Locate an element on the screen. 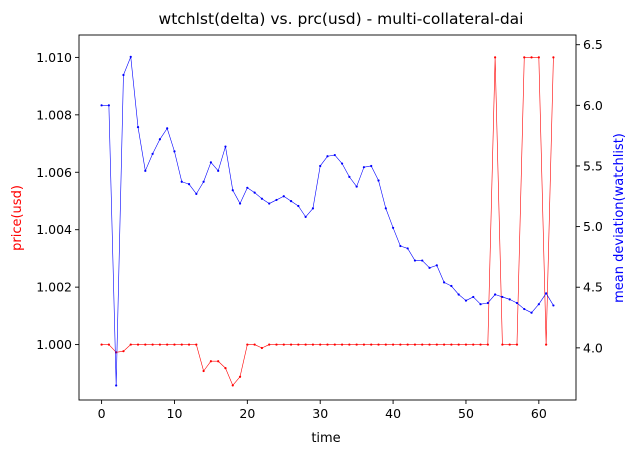  y-left-tick-label: 1.008 is located at coordinates (54, 114).